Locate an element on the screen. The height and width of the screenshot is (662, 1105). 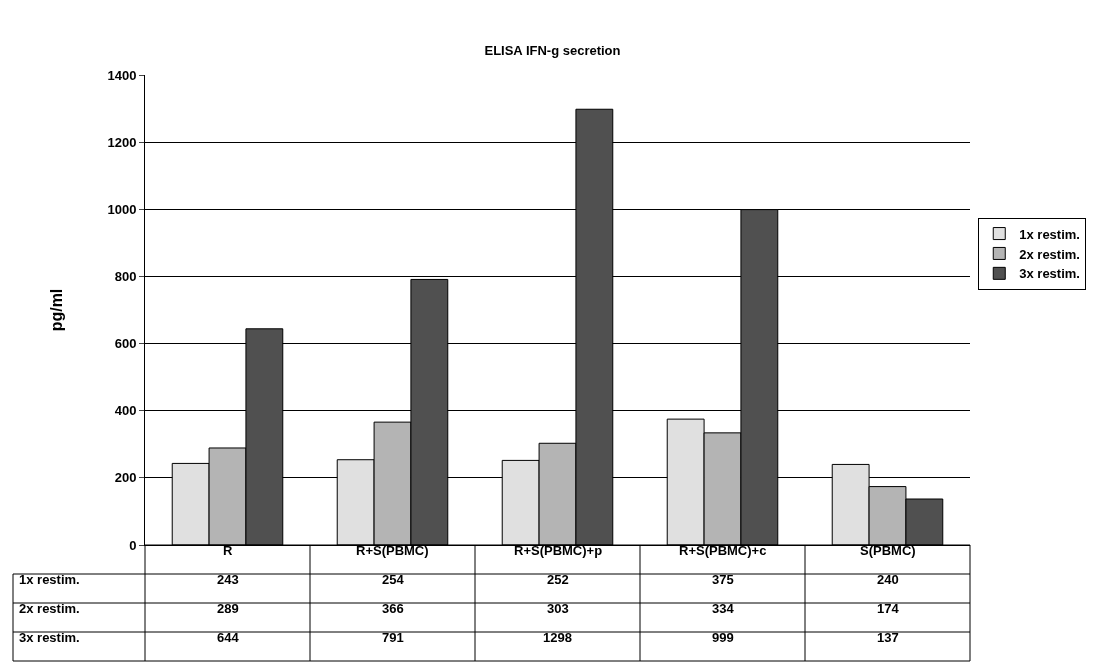
x-tick-label: R is located at coordinates (228, 550).